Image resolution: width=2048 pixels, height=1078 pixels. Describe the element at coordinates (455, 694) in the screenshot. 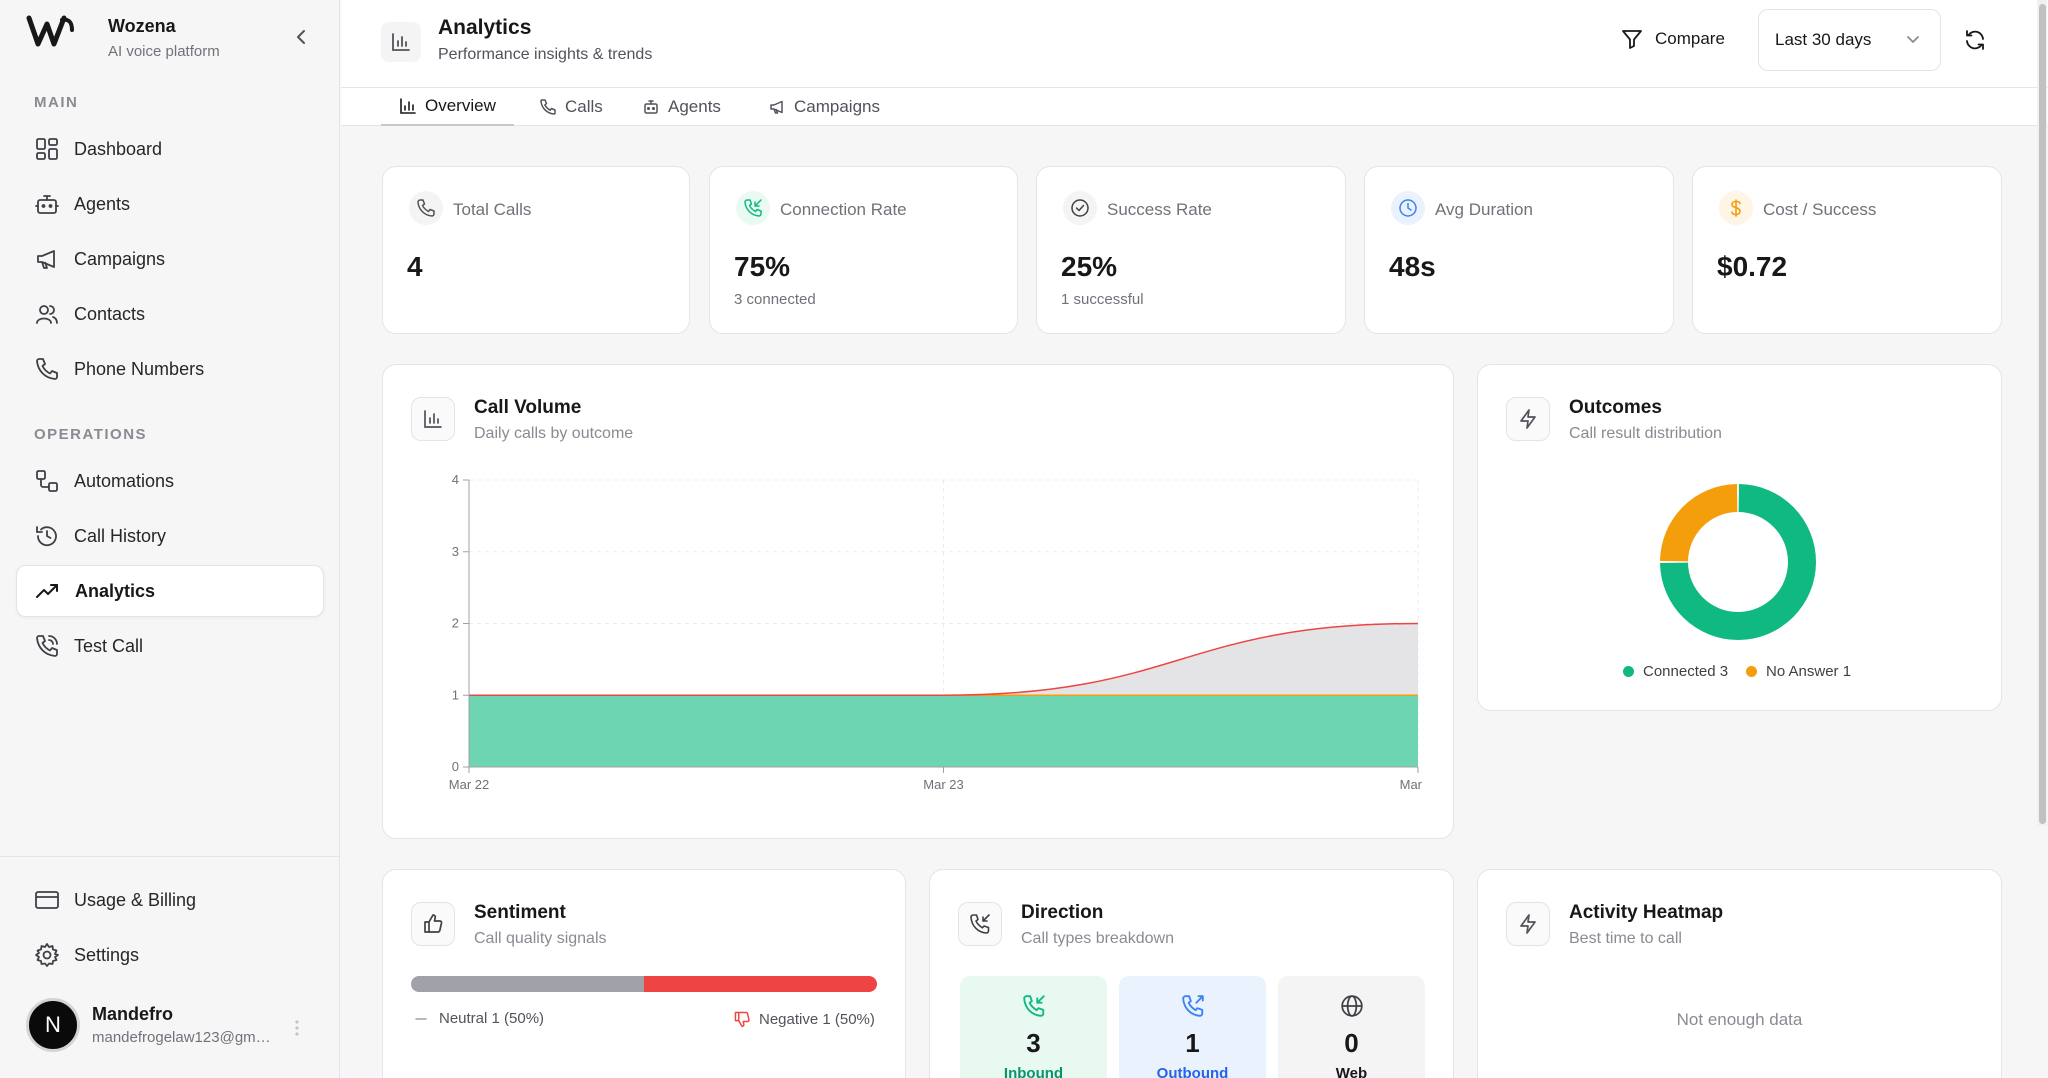

I see `y-tick-label: 1` at that location.